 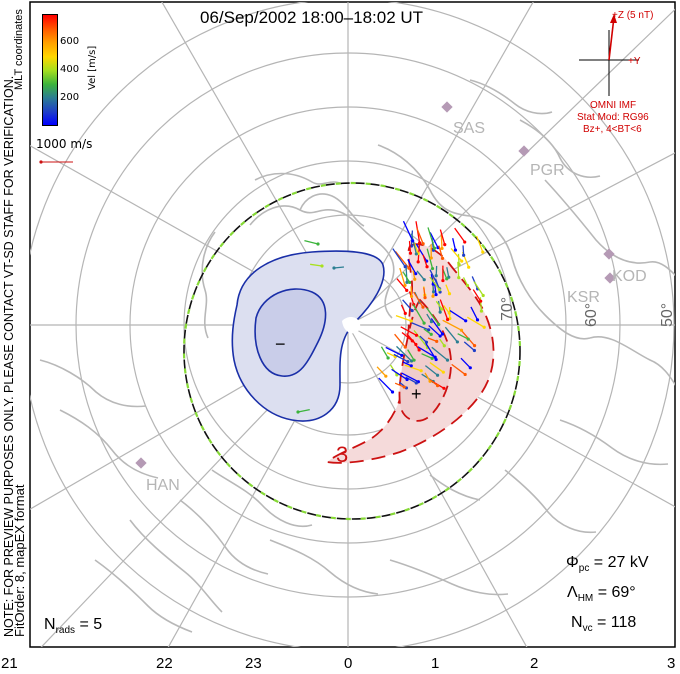 I want to click on imf-y-label: +Y, so click(x=634, y=61).